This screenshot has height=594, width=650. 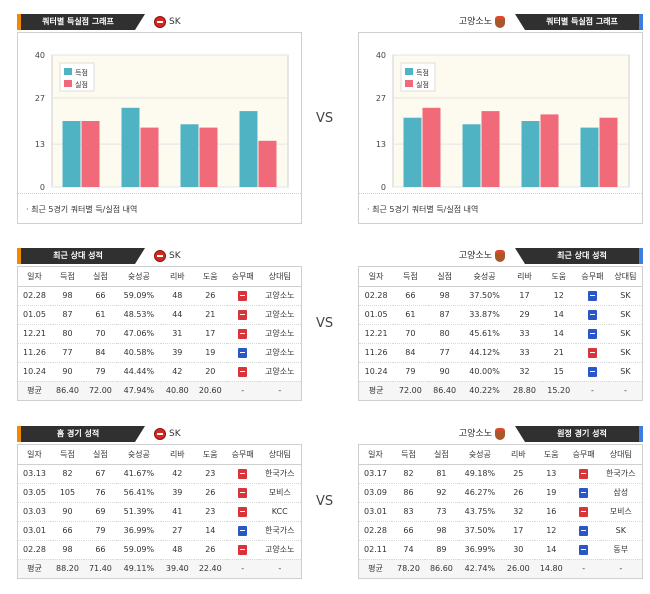 I want to click on bar-allowed, so click(x=267, y=163).